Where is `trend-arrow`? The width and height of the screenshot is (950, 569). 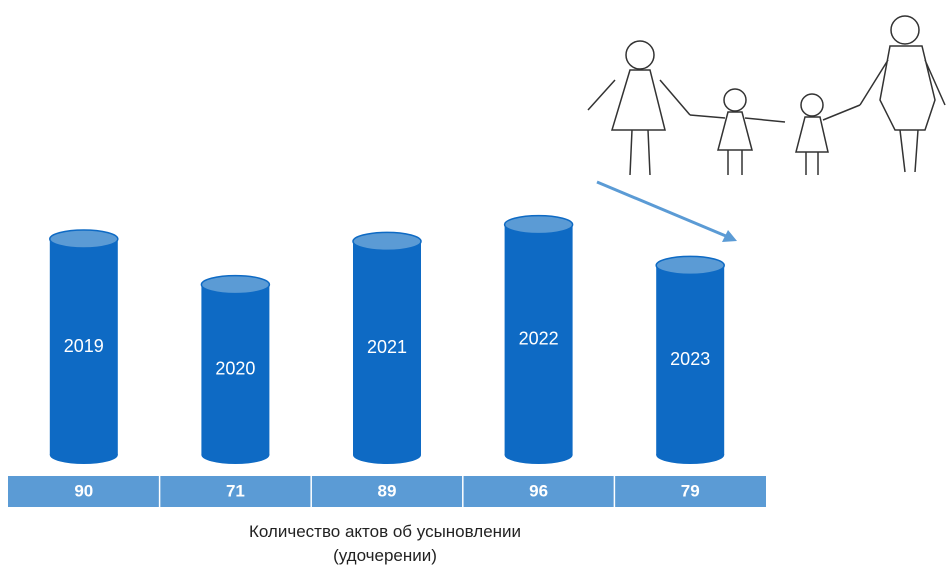 trend-arrow is located at coordinates (665, 210).